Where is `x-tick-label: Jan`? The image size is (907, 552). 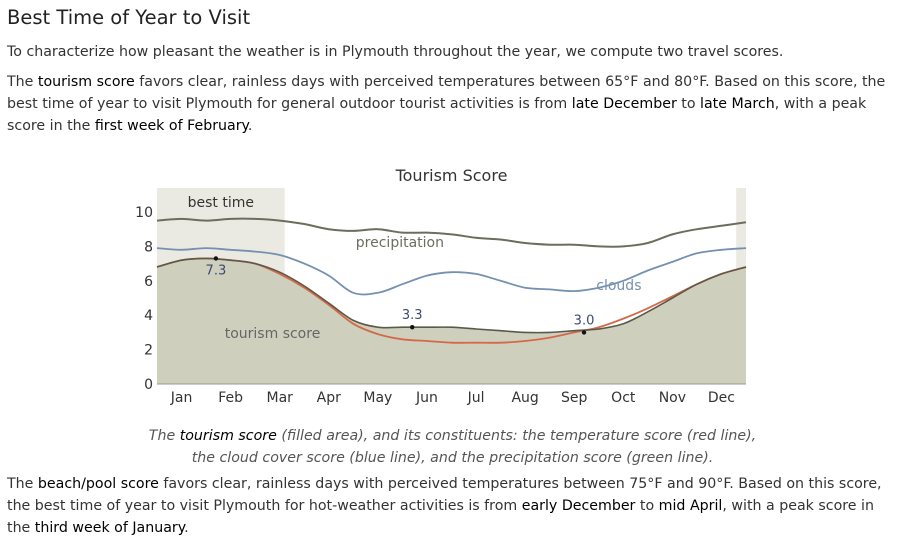 x-tick-label: Jan is located at coordinates (181, 398).